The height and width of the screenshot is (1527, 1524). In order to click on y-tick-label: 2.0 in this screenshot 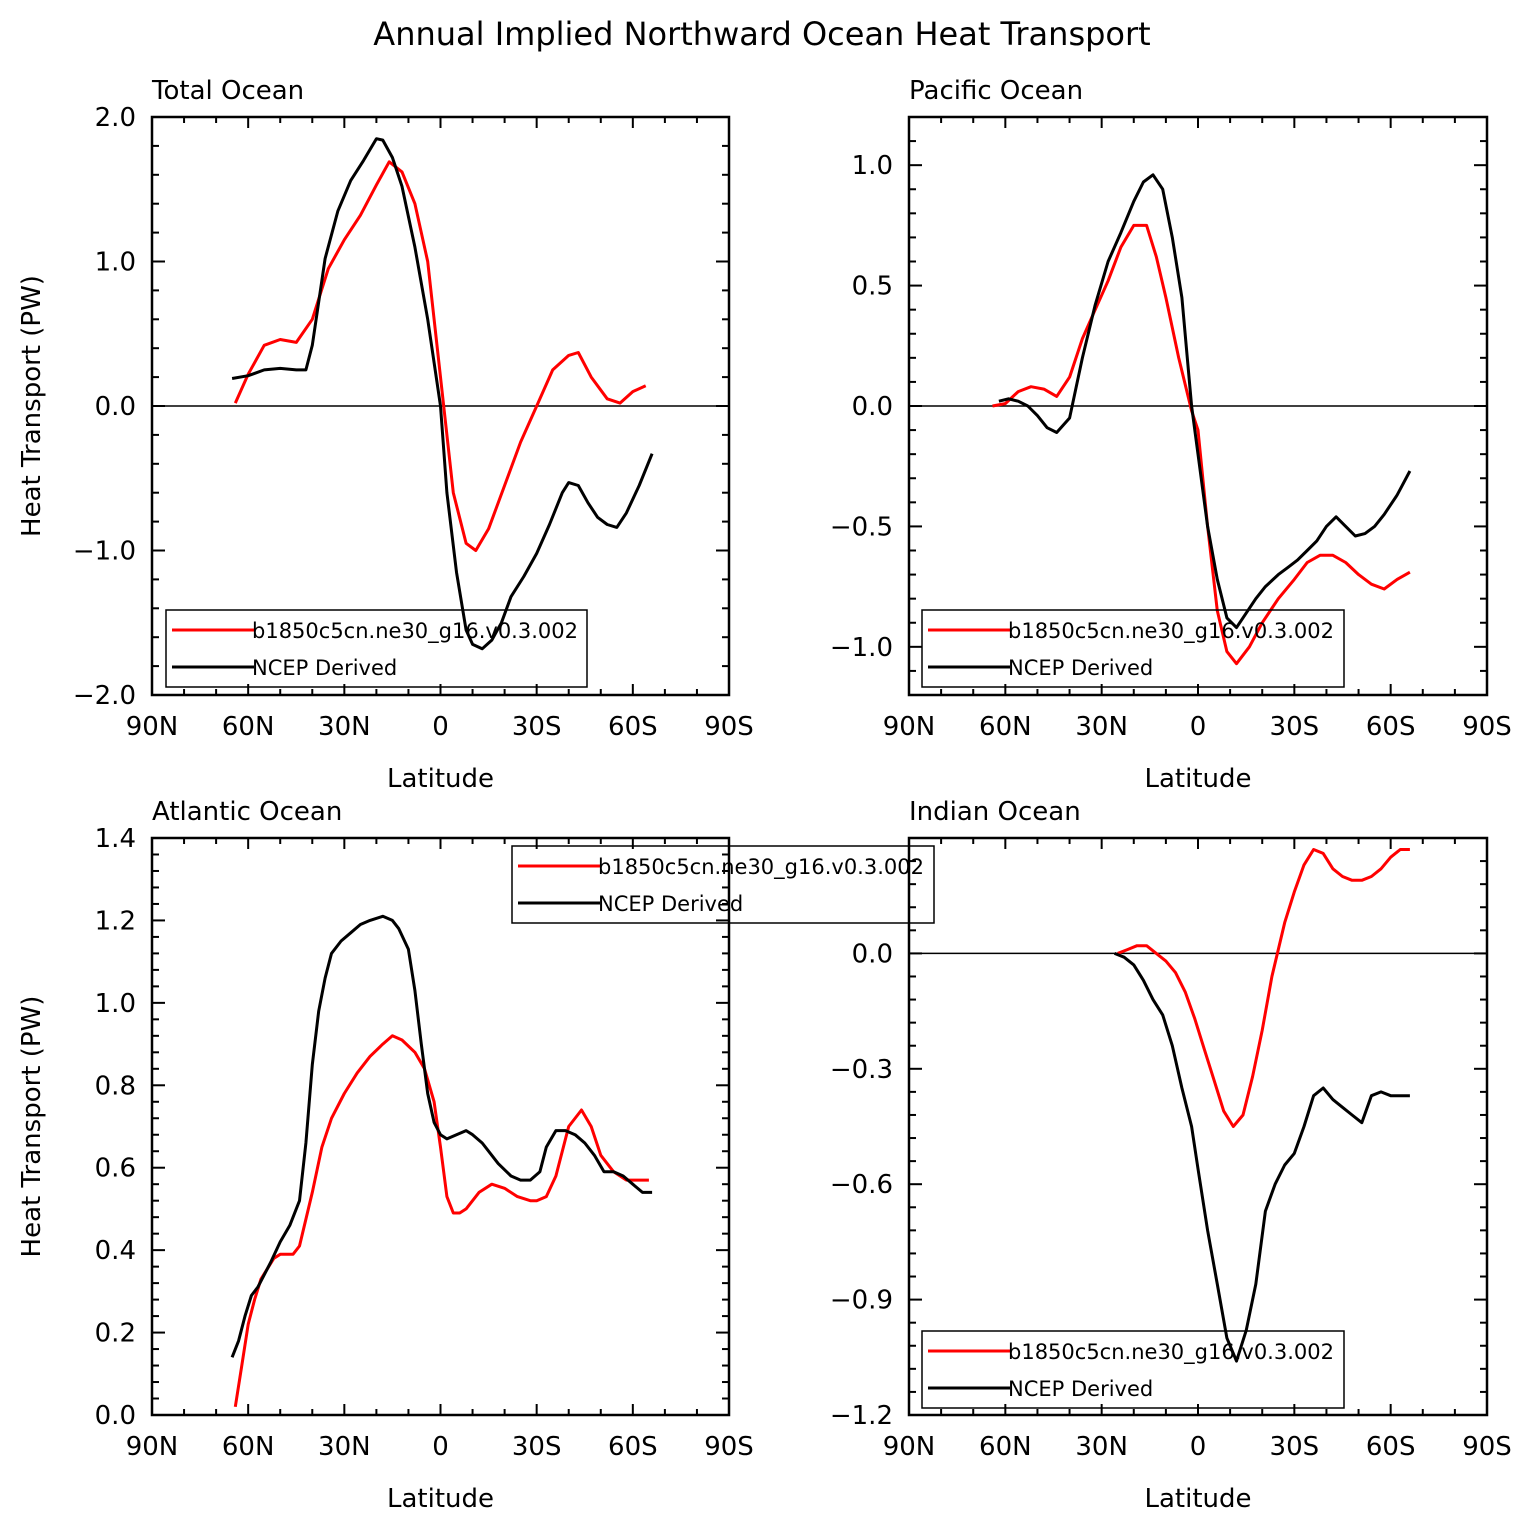, I will do `click(115, 118)`.